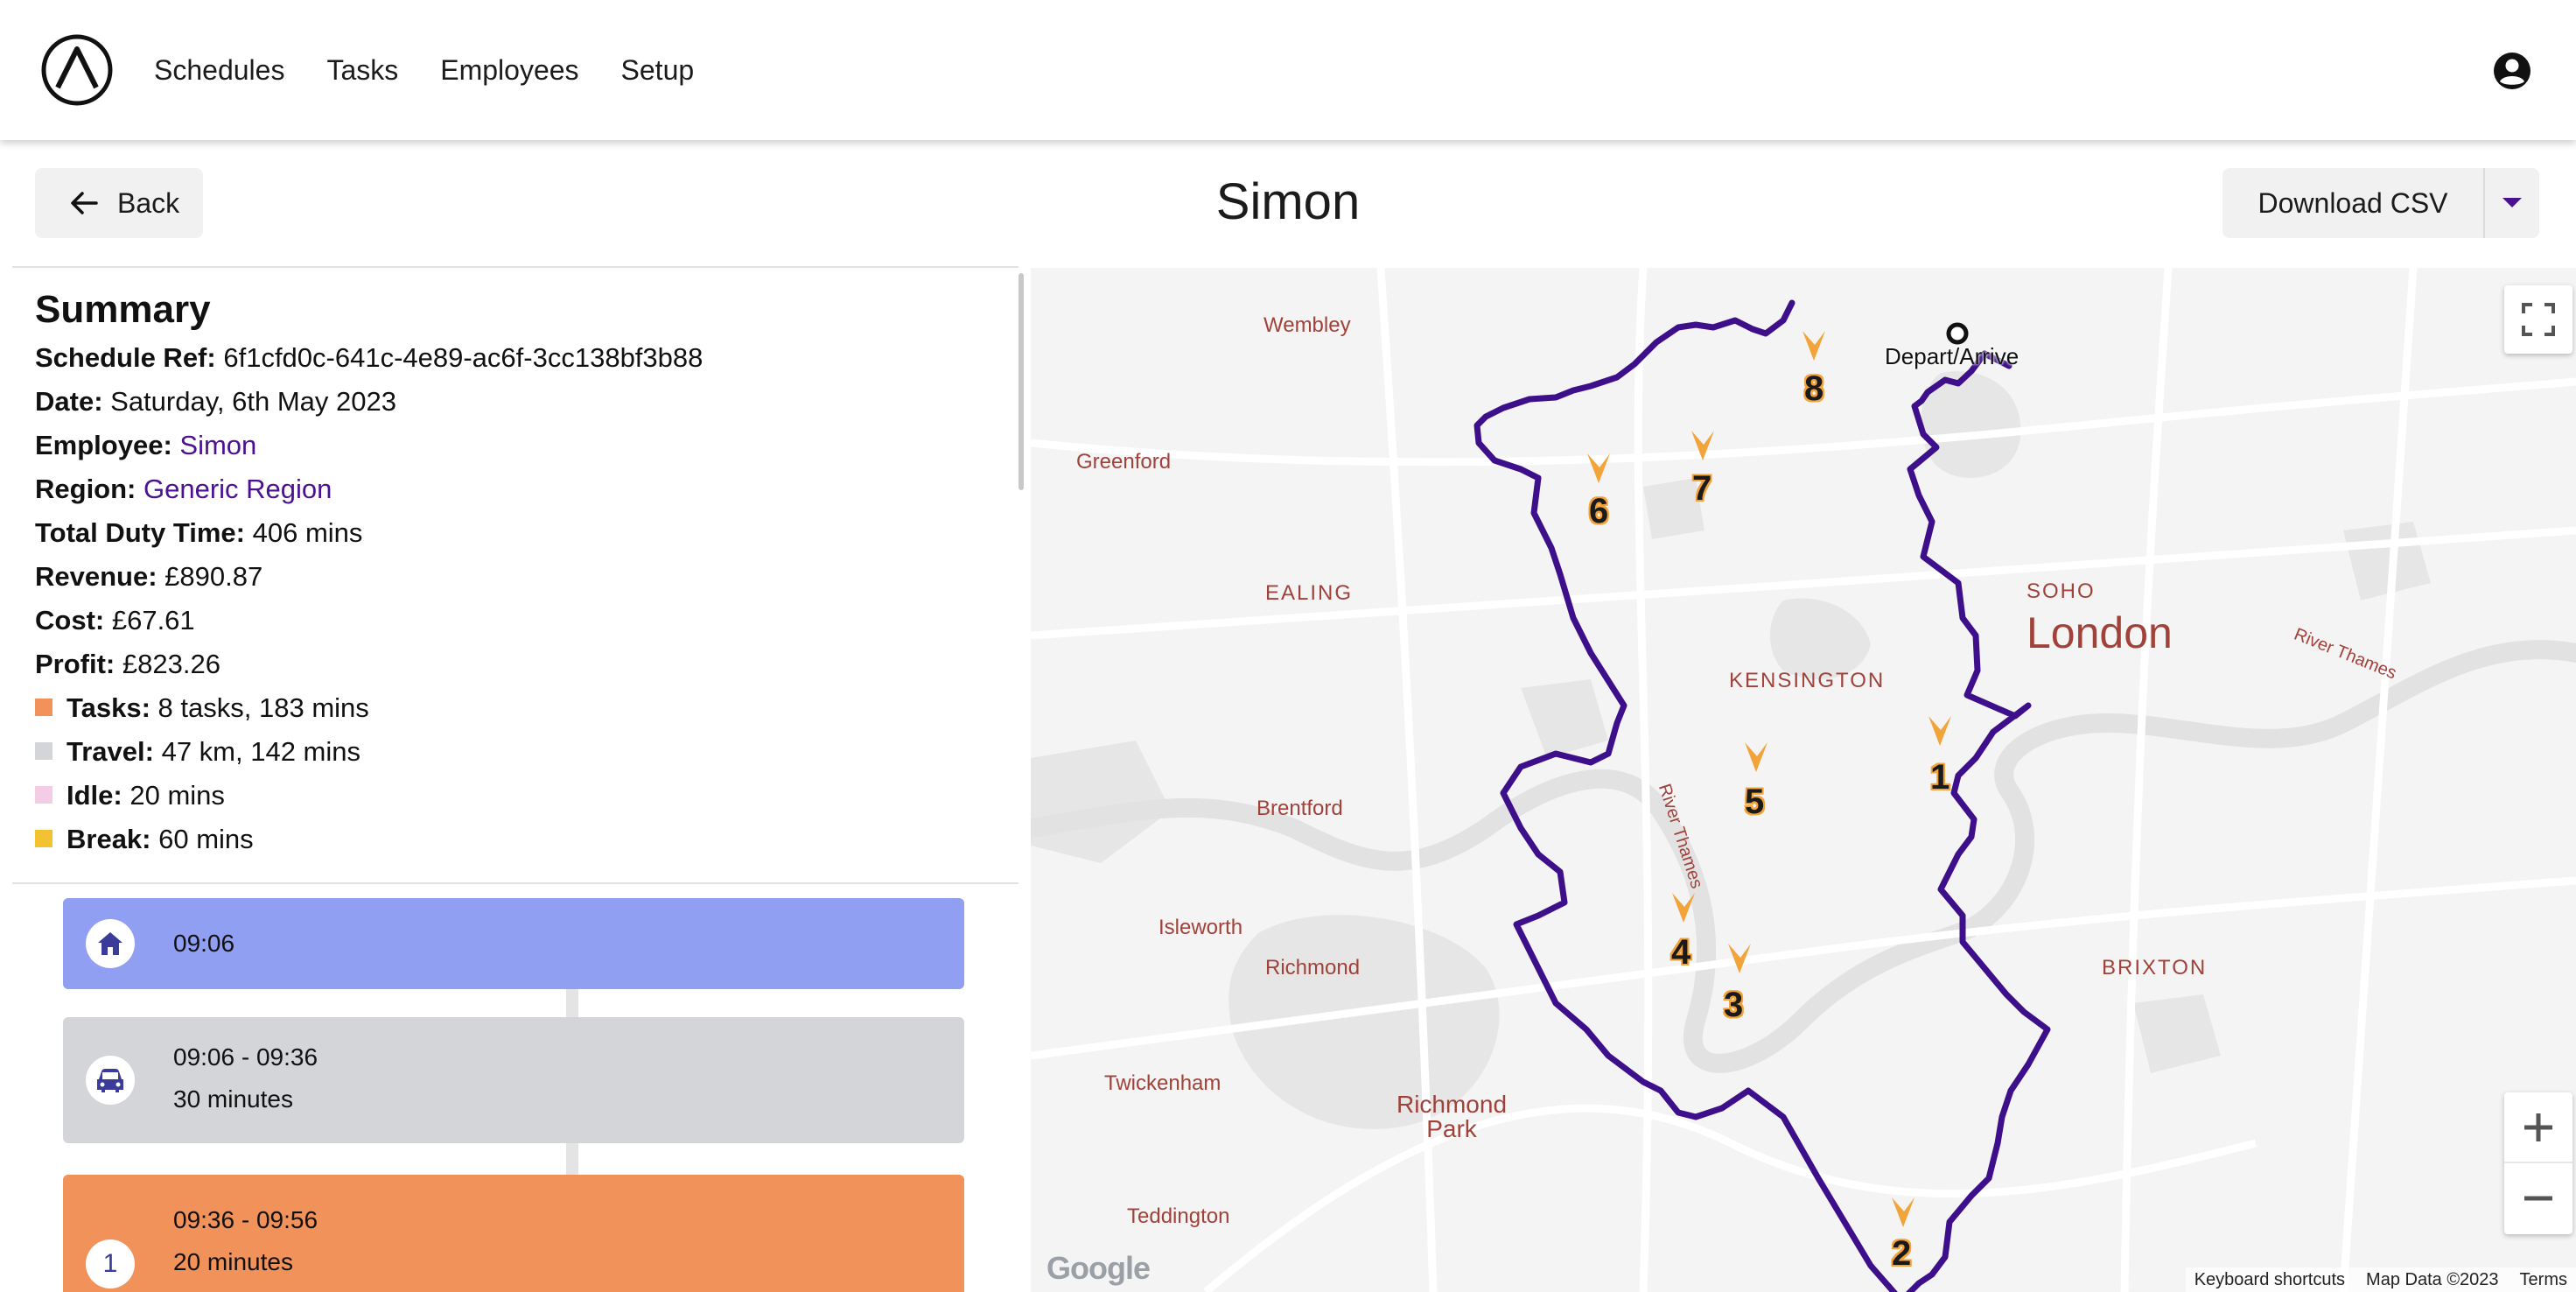 The width and height of the screenshot is (2576, 1292). I want to click on idle-value: 20 mins, so click(177, 795).